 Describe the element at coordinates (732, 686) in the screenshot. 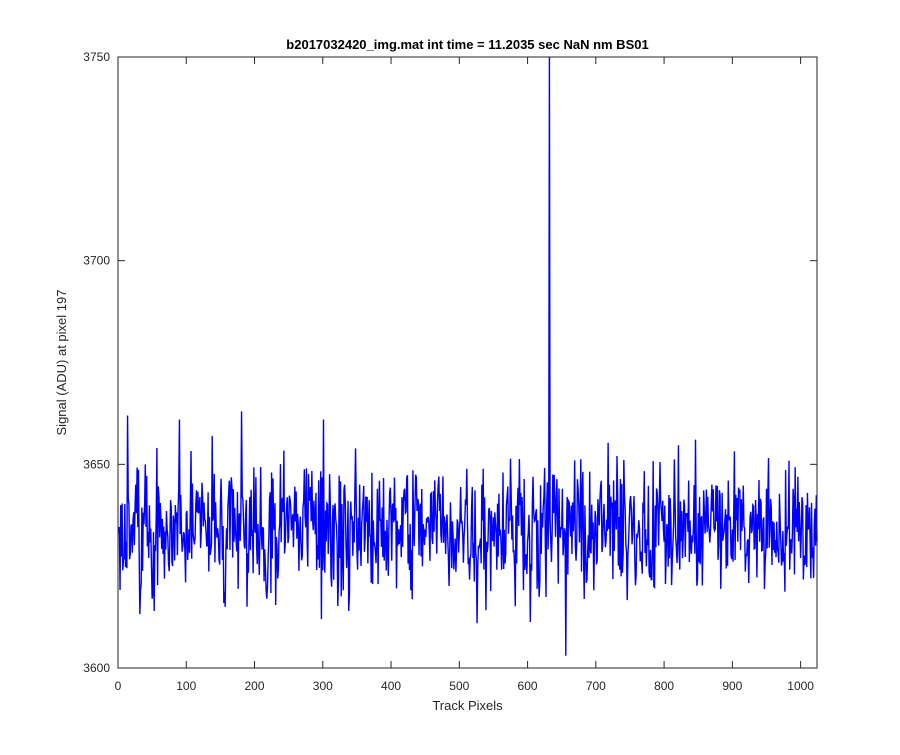

I see `x-tick-label: 900` at that location.